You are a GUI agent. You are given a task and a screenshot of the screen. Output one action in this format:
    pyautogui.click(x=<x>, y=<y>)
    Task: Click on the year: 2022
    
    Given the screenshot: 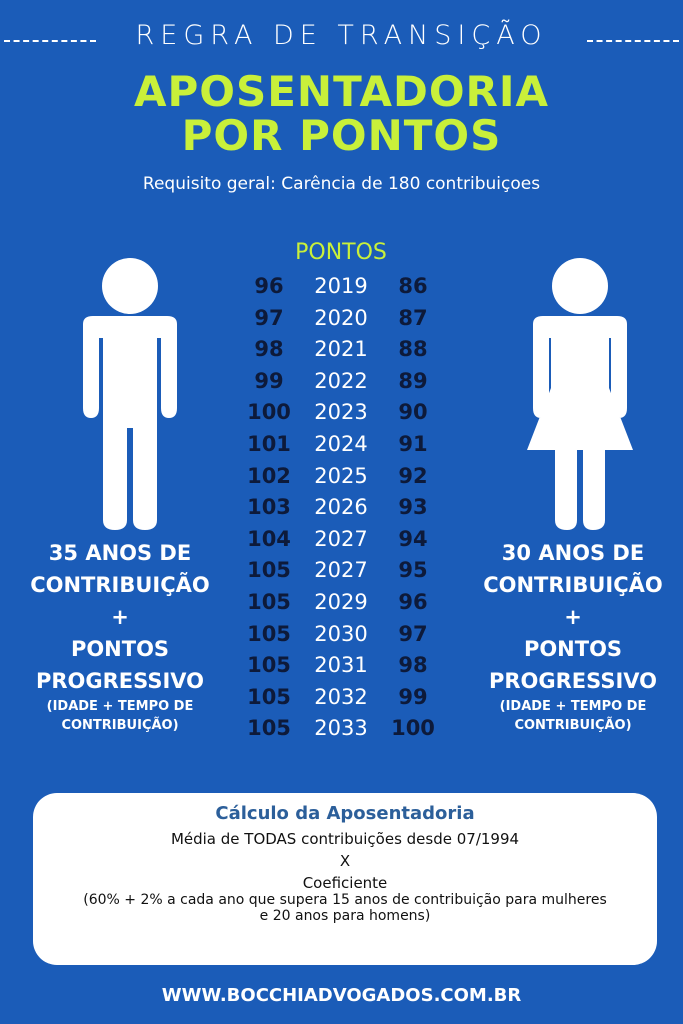 What is the action you would take?
    pyautogui.click(x=341, y=380)
    